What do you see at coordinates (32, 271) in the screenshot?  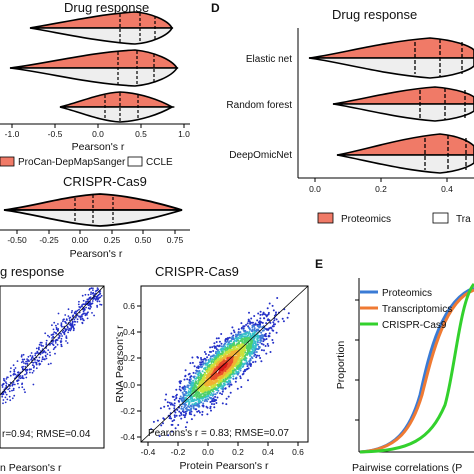 I see `scatter-left-title: g response` at bounding box center [32, 271].